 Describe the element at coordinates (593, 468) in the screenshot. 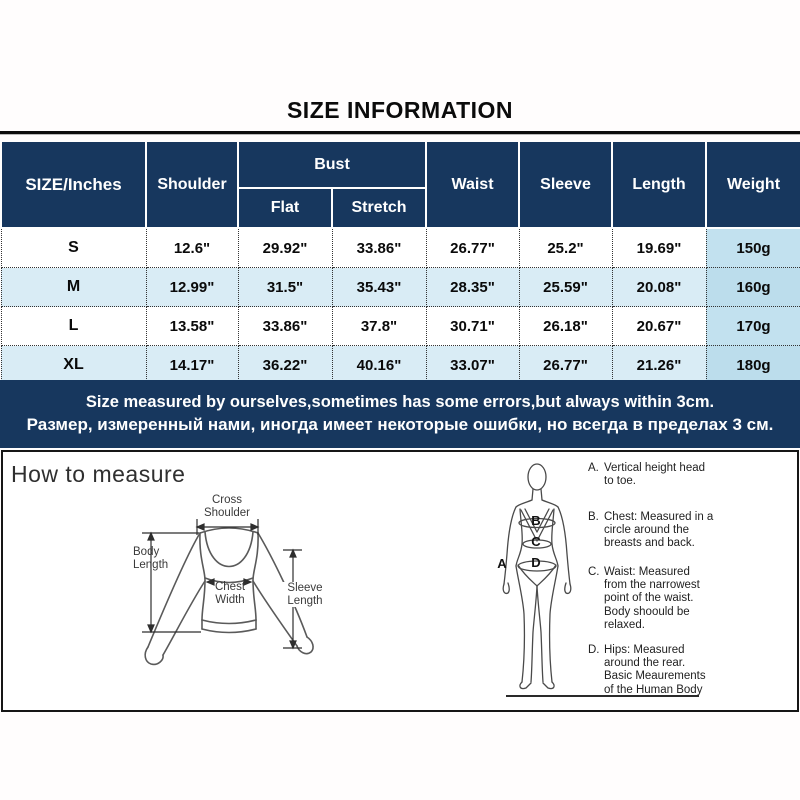

I see `instruction-a-key: A.` at that location.